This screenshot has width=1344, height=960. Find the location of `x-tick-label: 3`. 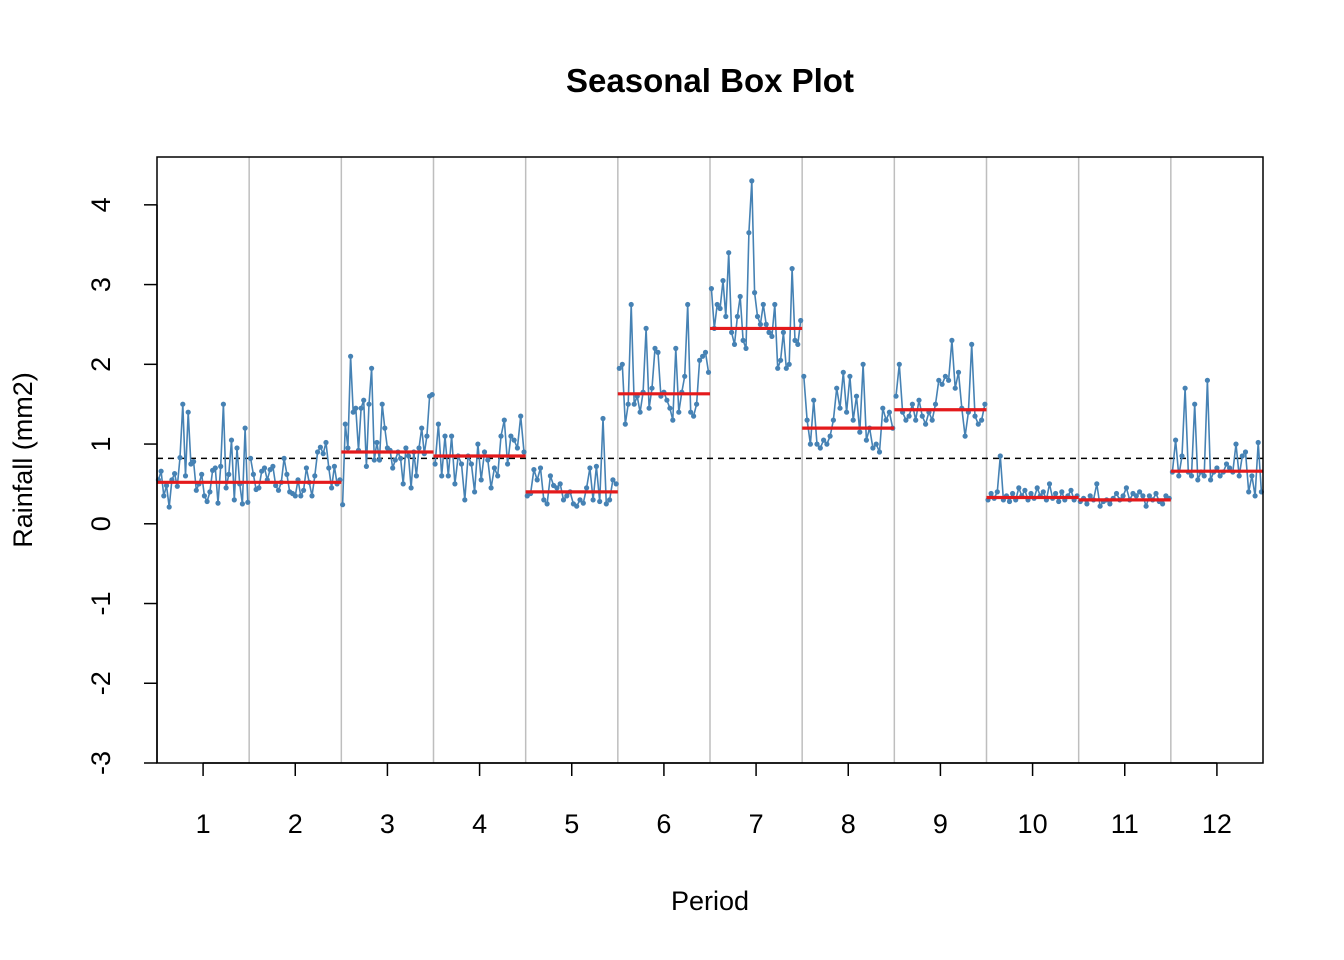

x-tick-label: 3 is located at coordinates (387, 824).